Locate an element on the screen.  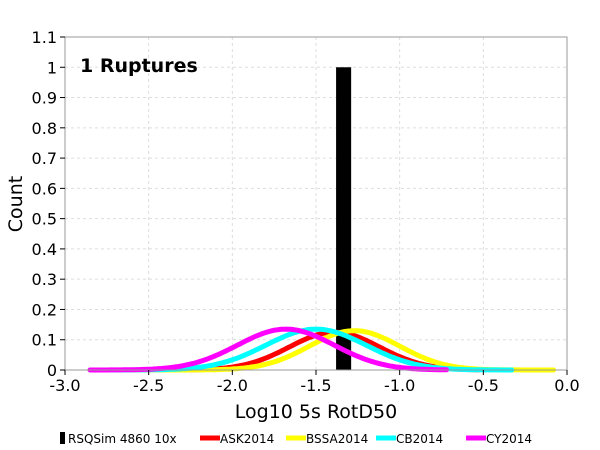
x-axis-ticks: -3.0 -2.5 -2.0 -1.5 -1.0 -0.5 0.0 is located at coordinates (314, 382).